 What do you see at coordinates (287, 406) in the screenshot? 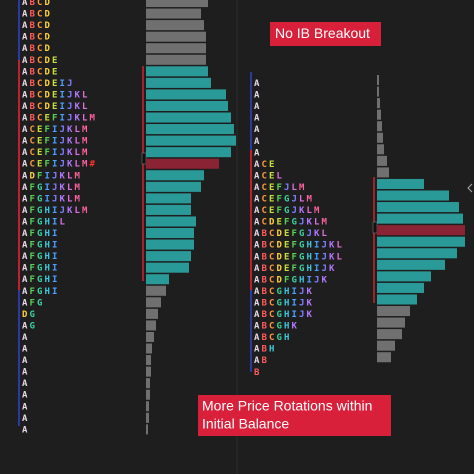
I see `annotation: More Price Rotations within` at bounding box center [287, 406].